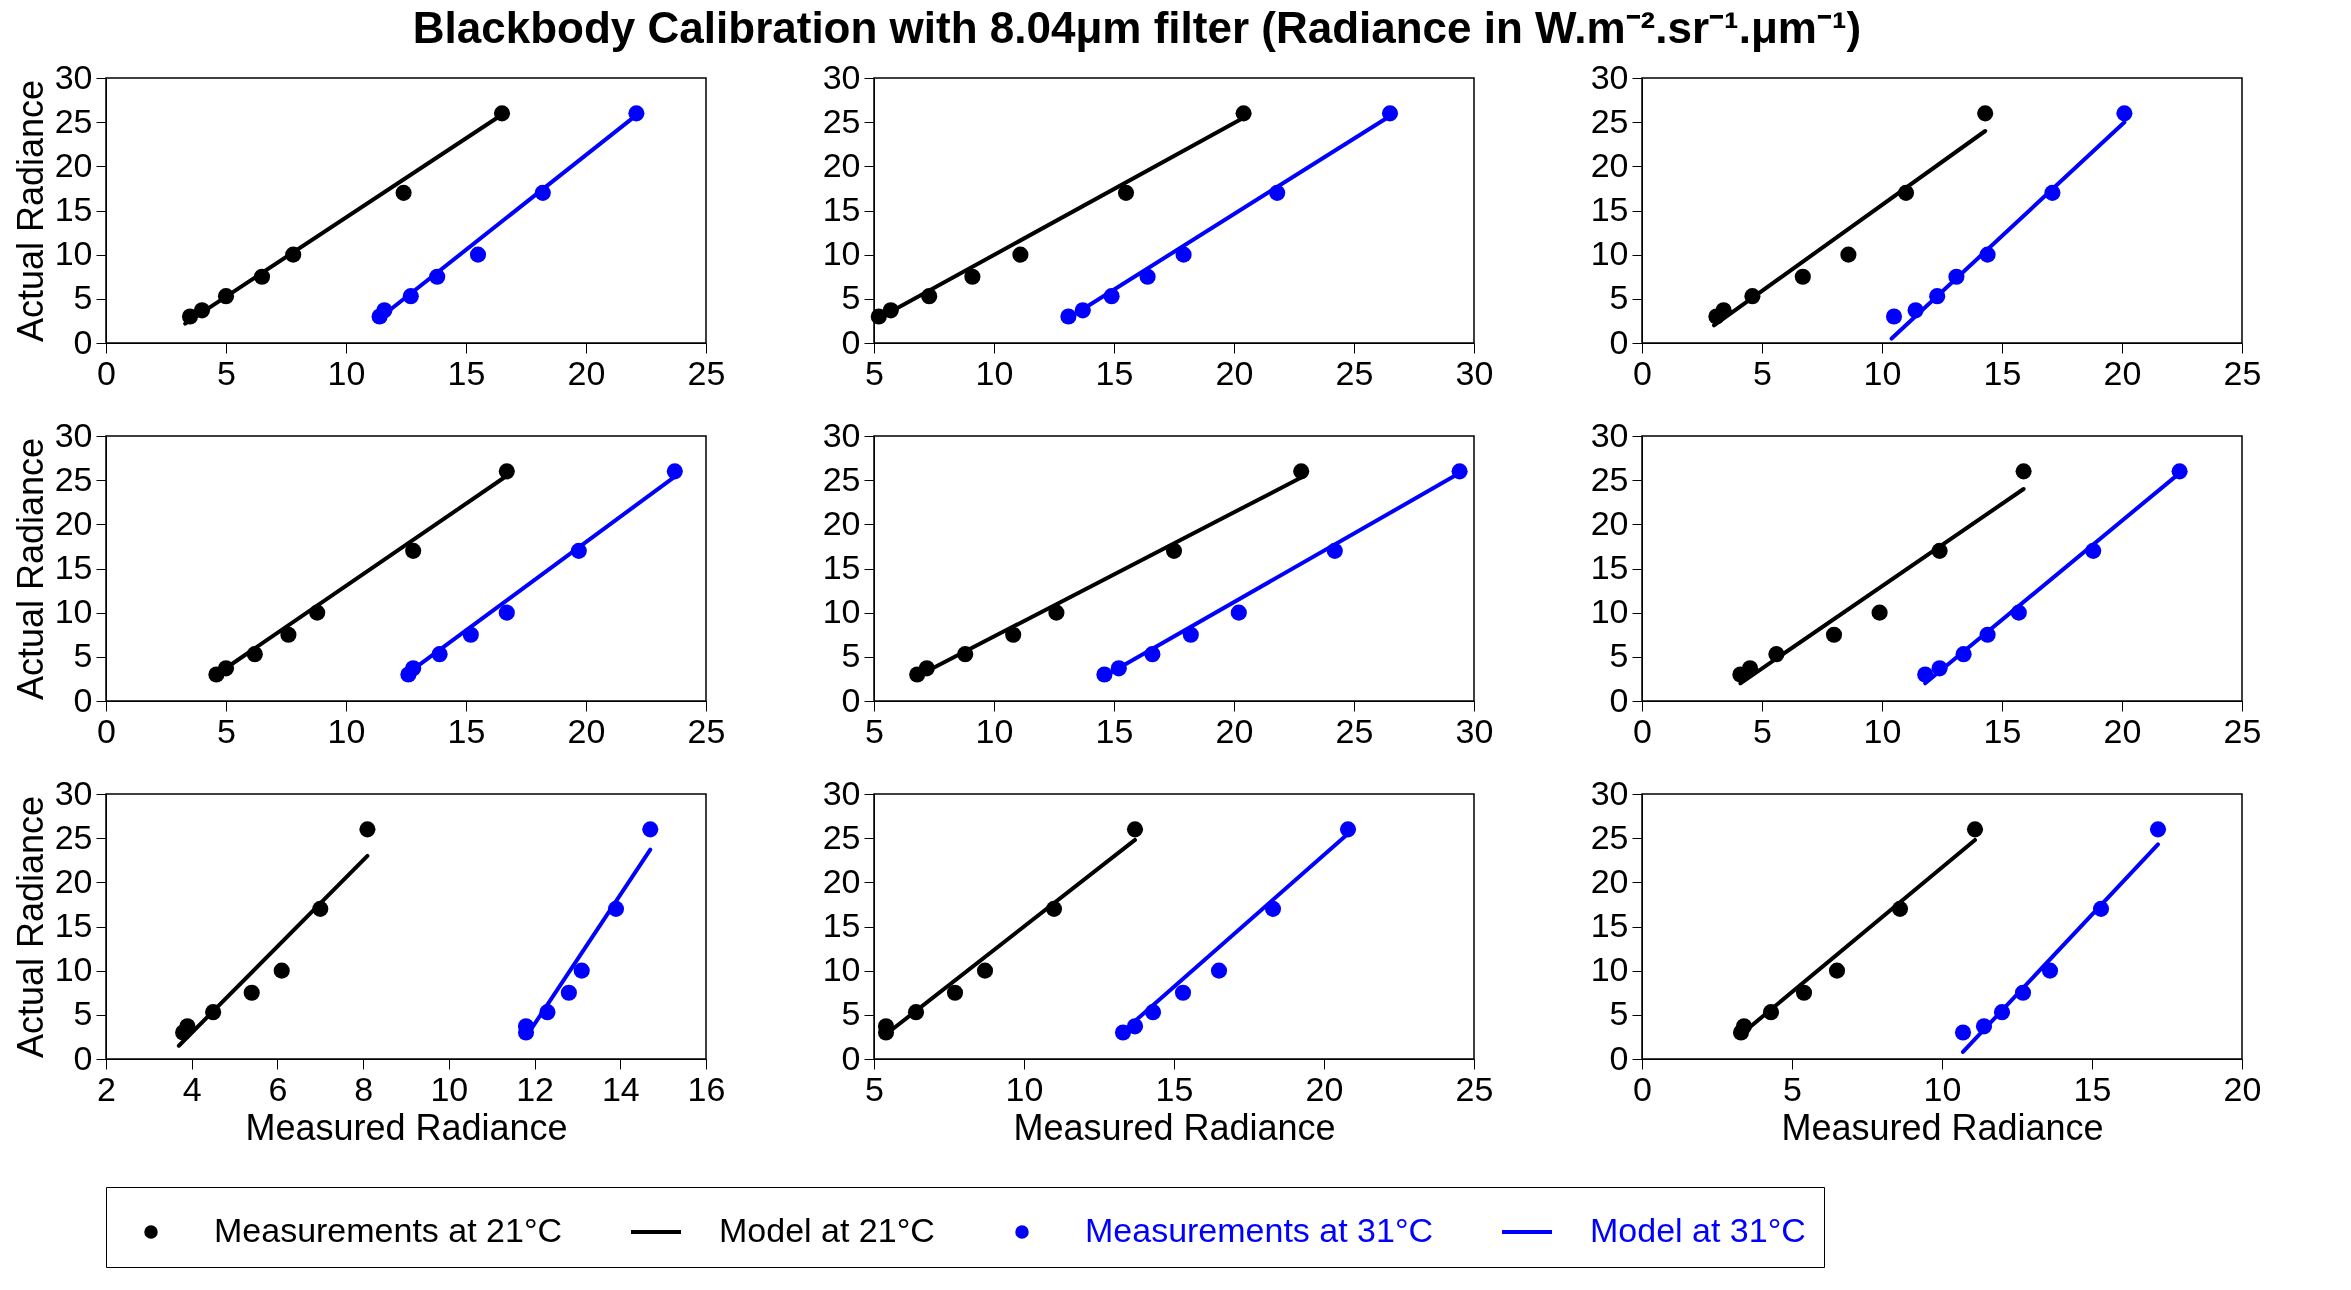 Image resolution: width=2351 pixels, height=1290 pixels. Describe the element at coordinates (1137, 28) in the screenshot. I see `text: Blackbody Calibration with 8.04μm filter (Radiance in W.m⁻².sr⁻¹.μm⁻¹)` at that location.